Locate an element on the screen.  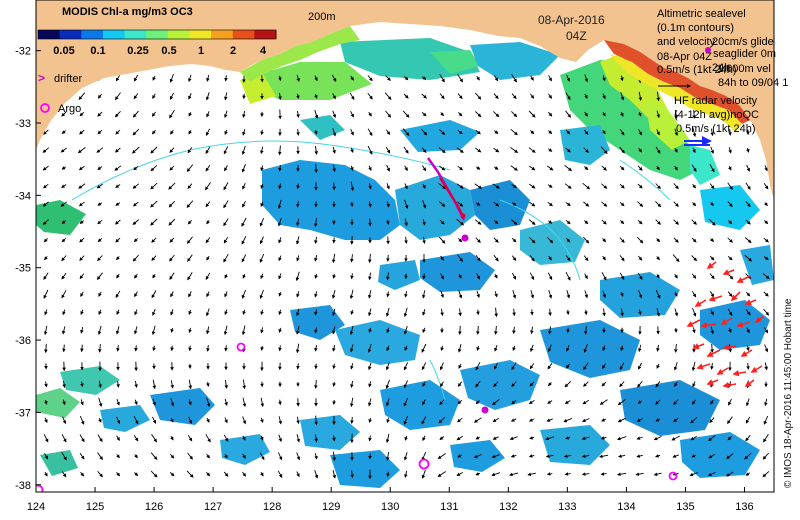
y-tick-label: -35 is located at coordinates (23, 269).